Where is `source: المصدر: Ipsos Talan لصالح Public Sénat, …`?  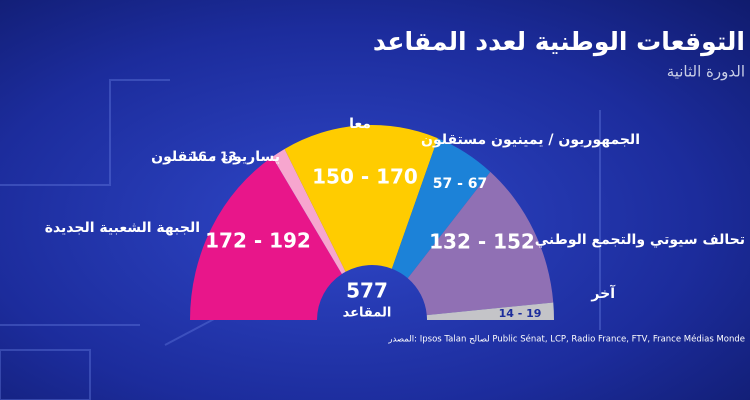 source: المصدر: Ipsos Talan لصالح Public Sénat, … is located at coordinates (566, 339).